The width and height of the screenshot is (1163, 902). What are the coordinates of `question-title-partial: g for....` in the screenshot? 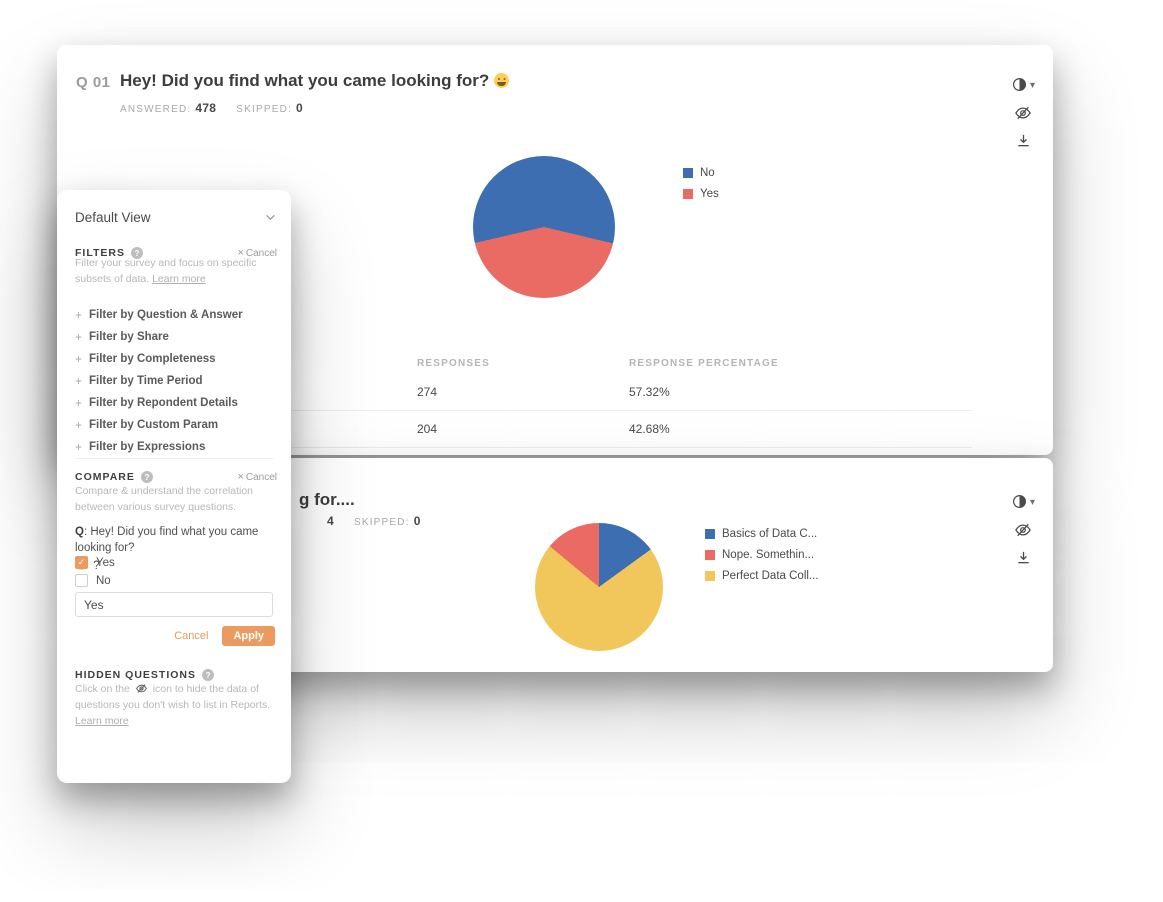 It's located at (327, 499).